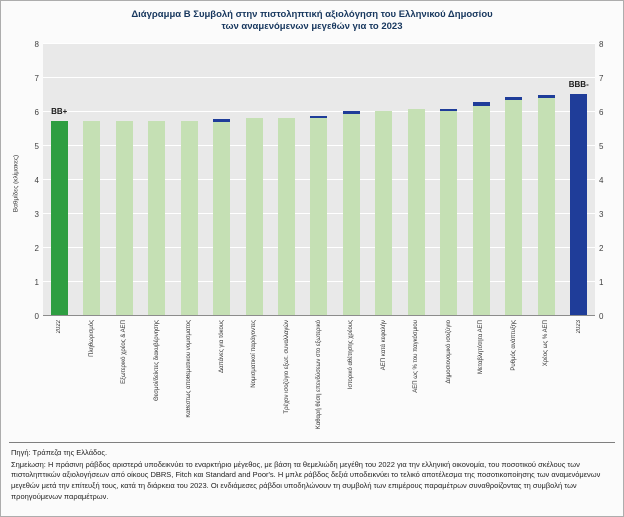 Image resolution: width=624 pixels, height=517 pixels. I want to click on x-label-cell: Χρέος ως % ΑΕΠ, so click(546, 376).